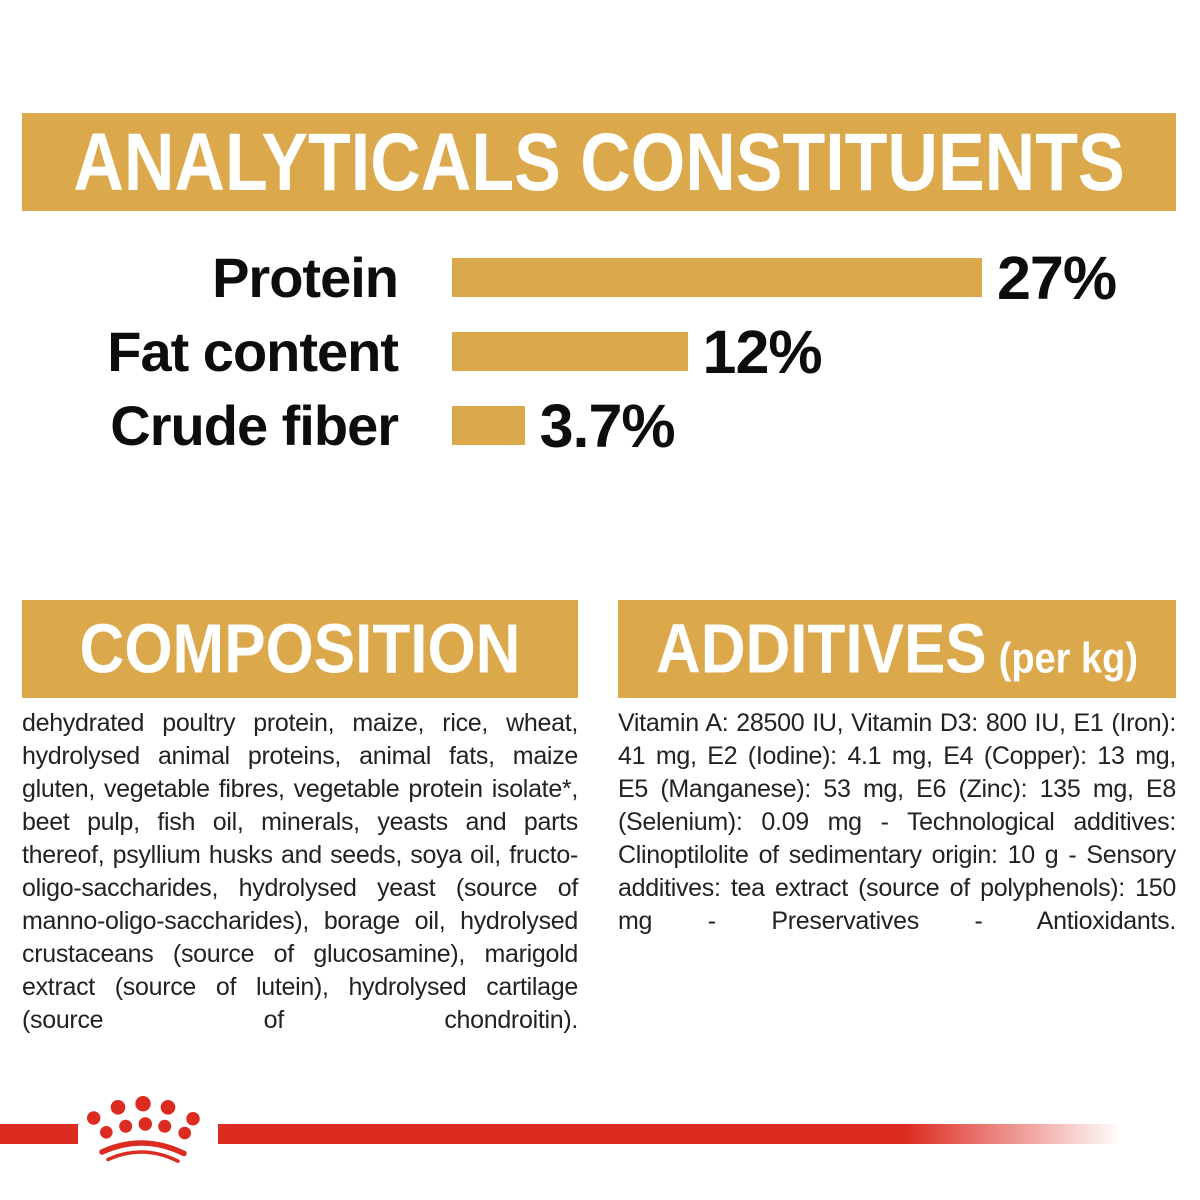 The image size is (1200, 1200). Describe the element at coordinates (709, 1134) in the screenshot. I see `footer-rule-right` at that location.